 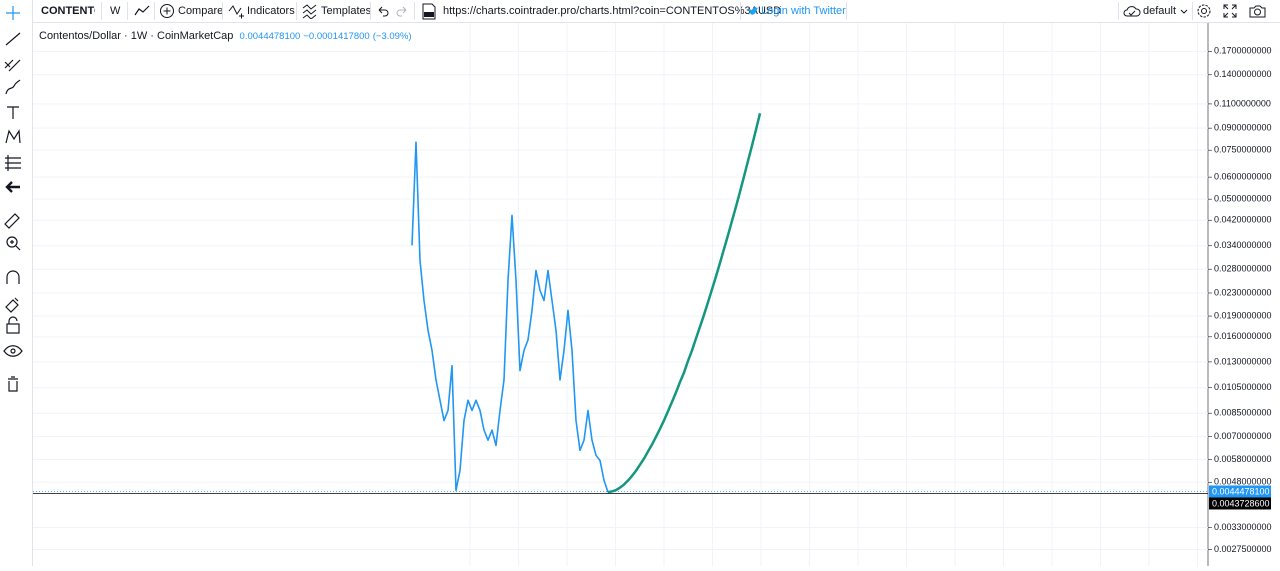 What do you see at coordinates (13, 136) in the screenshot?
I see `pattern-tool` at bounding box center [13, 136].